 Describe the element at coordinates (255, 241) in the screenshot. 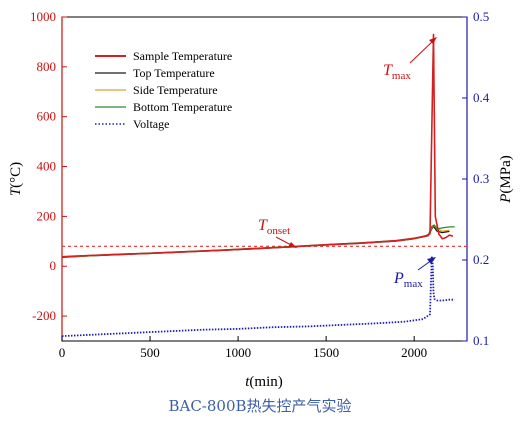

I see `series-line-top-temperature` at that location.